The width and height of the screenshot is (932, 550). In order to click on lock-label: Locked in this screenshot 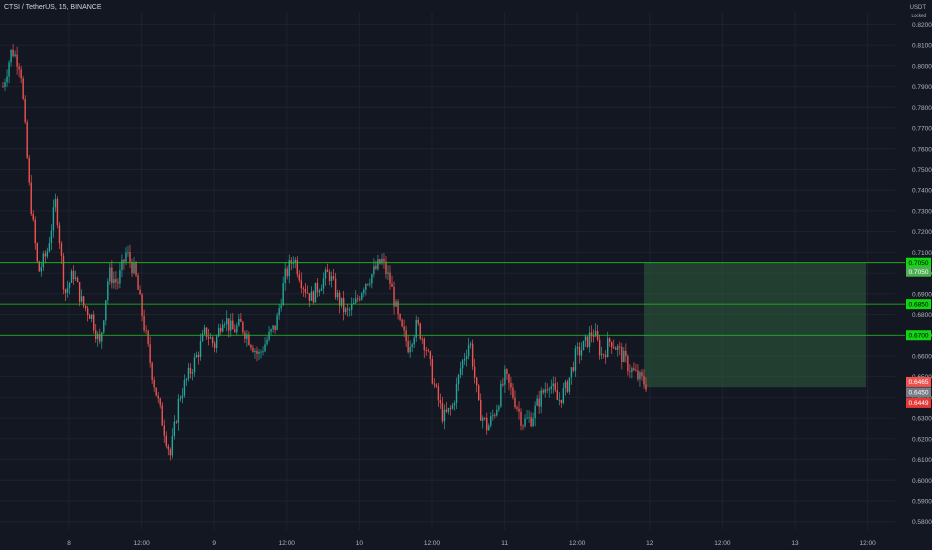, I will do `click(918, 15)`.